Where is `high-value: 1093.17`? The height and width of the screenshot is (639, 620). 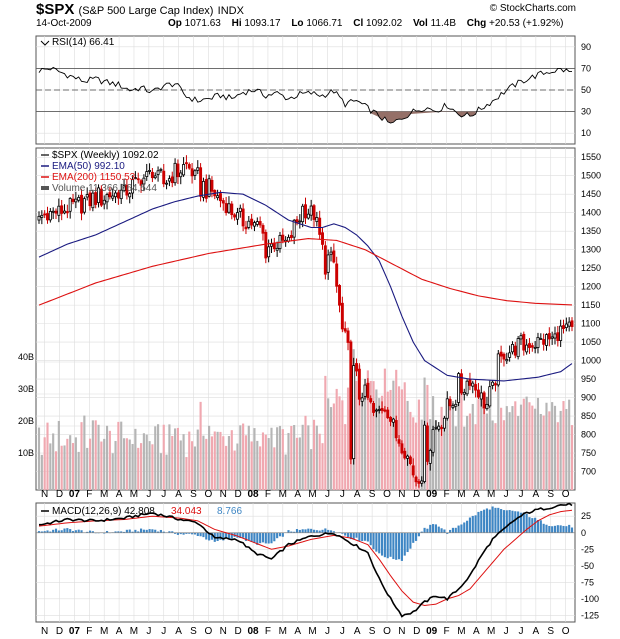
high-value: 1093.17 is located at coordinates (262, 23).